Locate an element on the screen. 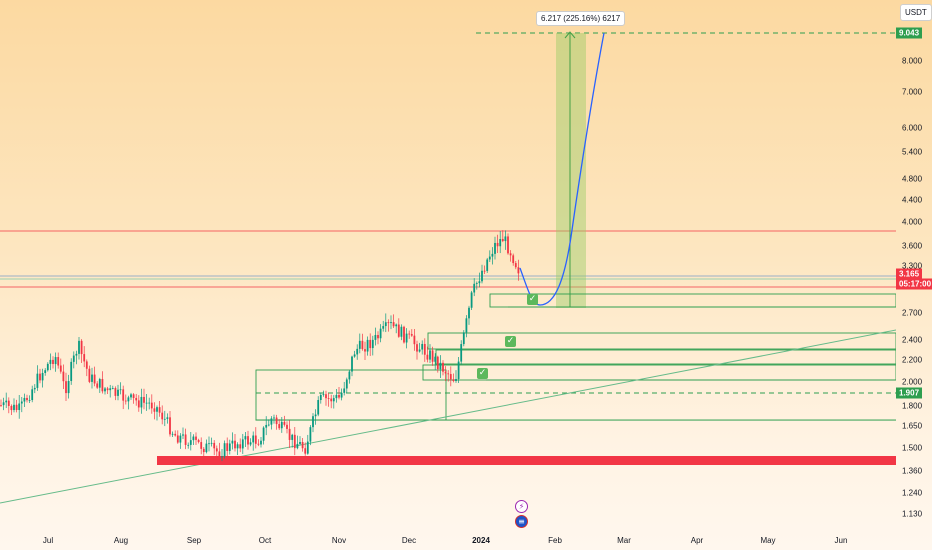 The image size is (932, 550). time-tick-label: Jun is located at coordinates (841, 540).